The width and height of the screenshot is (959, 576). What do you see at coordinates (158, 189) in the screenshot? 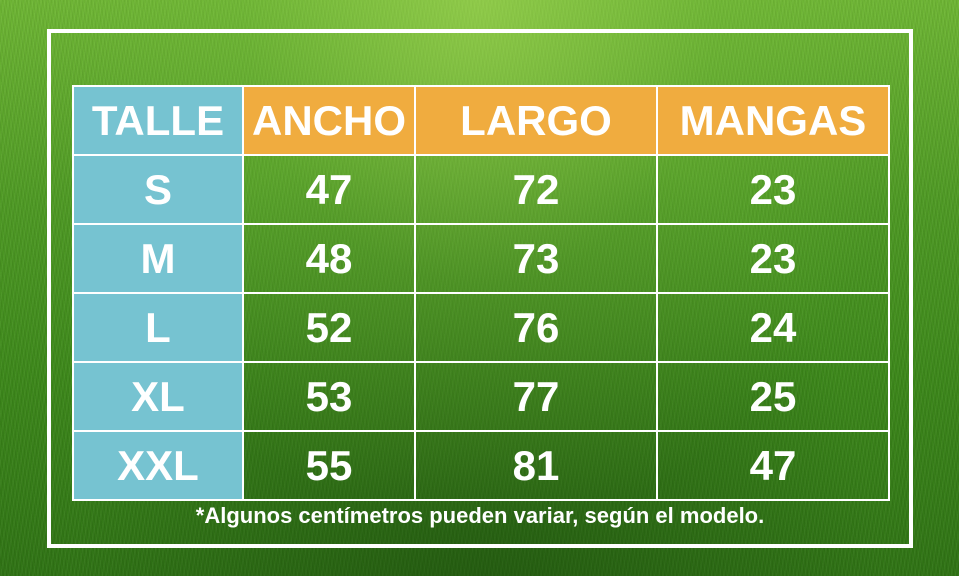
I see `size-cell: S` at bounding box center [158, 189].